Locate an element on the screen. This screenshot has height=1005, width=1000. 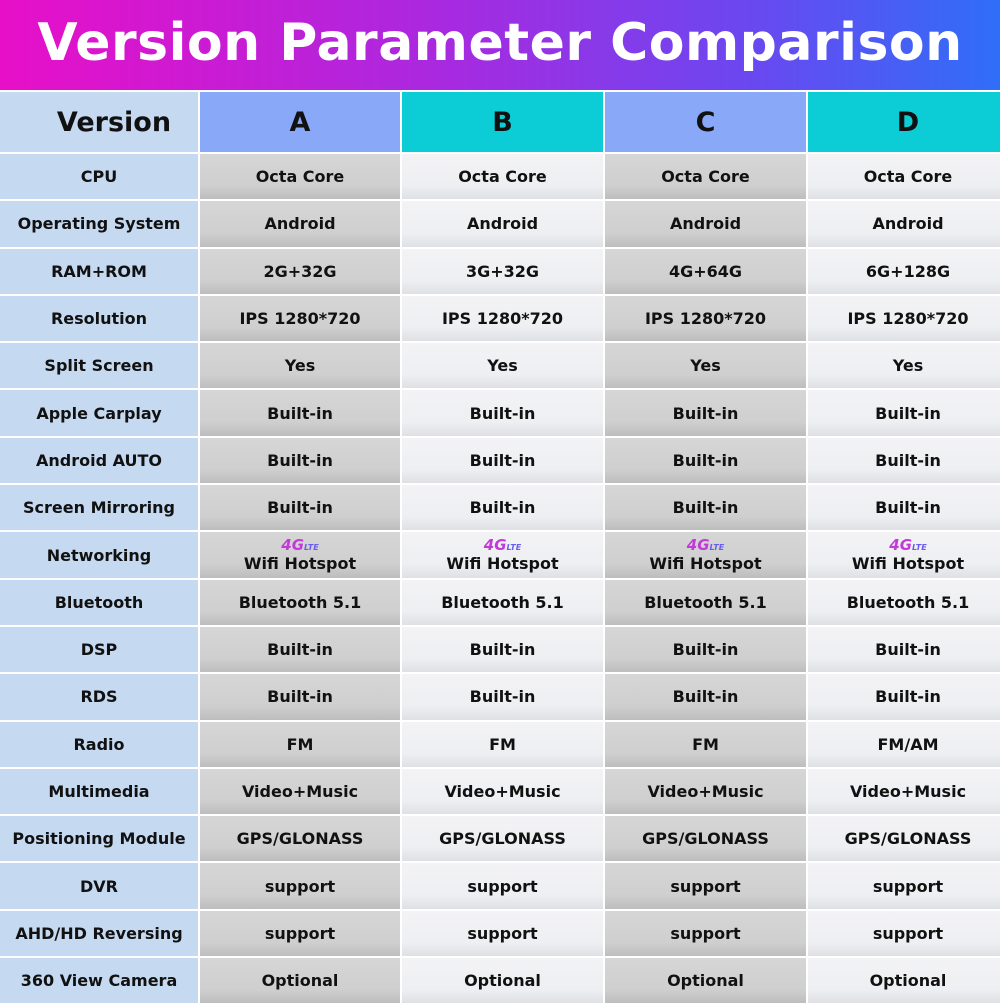
version-header-d: D is located at coordinates (904, 122).